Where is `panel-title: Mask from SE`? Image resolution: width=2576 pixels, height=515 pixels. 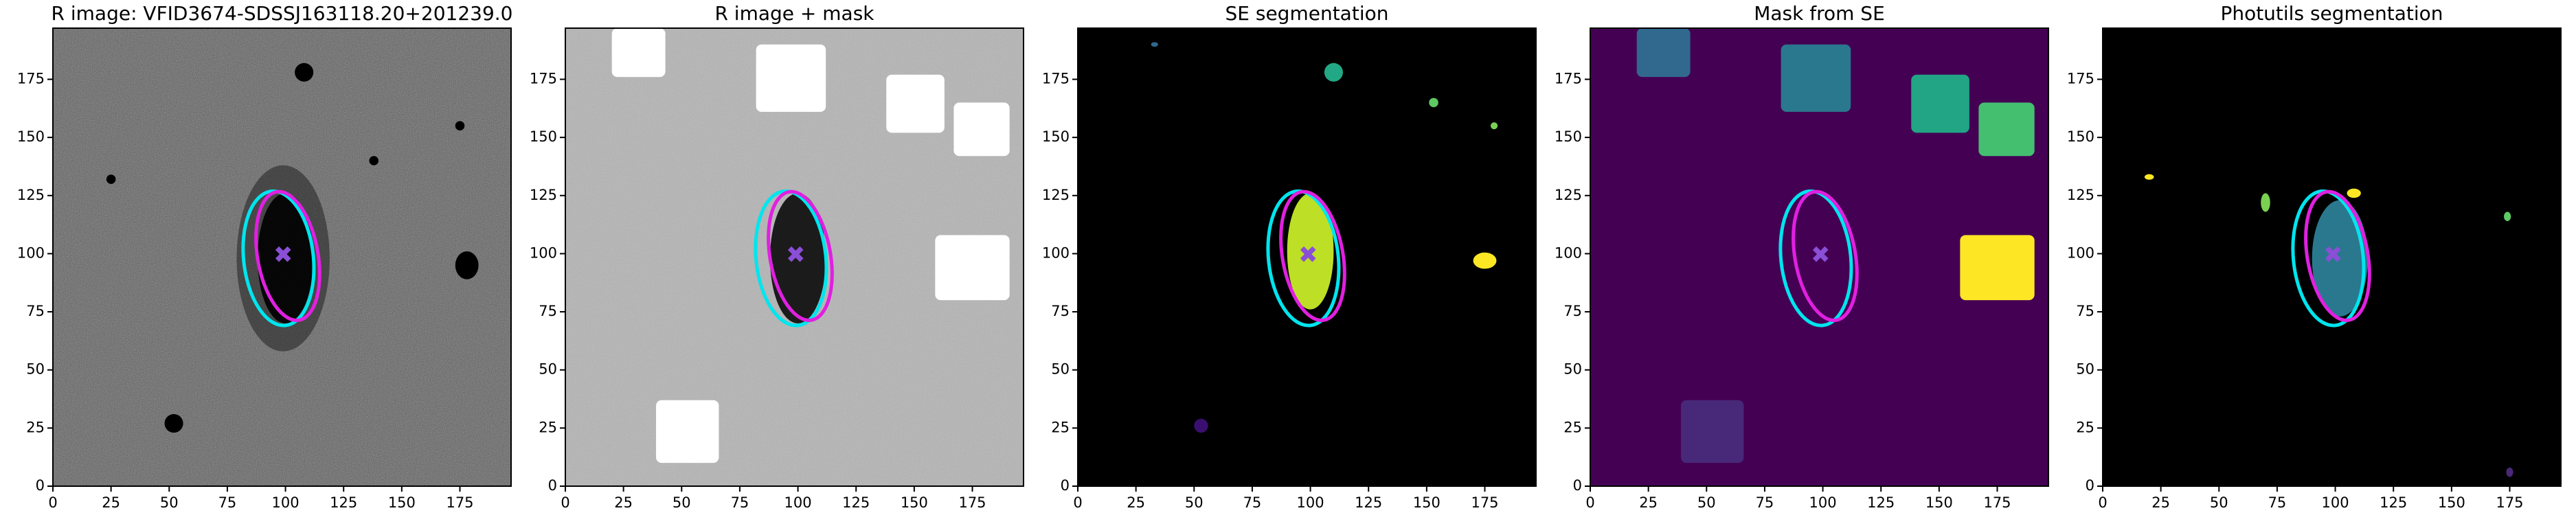
panel-title: Mask from SE is located at coordinates (1819, 13).